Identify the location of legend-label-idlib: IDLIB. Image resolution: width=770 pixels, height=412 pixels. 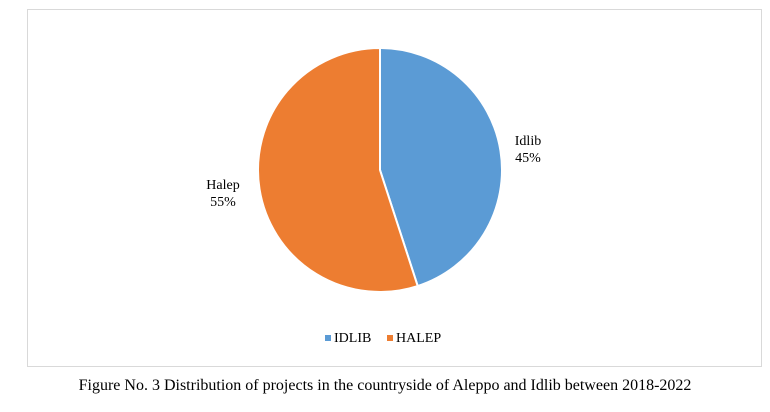
(352, 338).